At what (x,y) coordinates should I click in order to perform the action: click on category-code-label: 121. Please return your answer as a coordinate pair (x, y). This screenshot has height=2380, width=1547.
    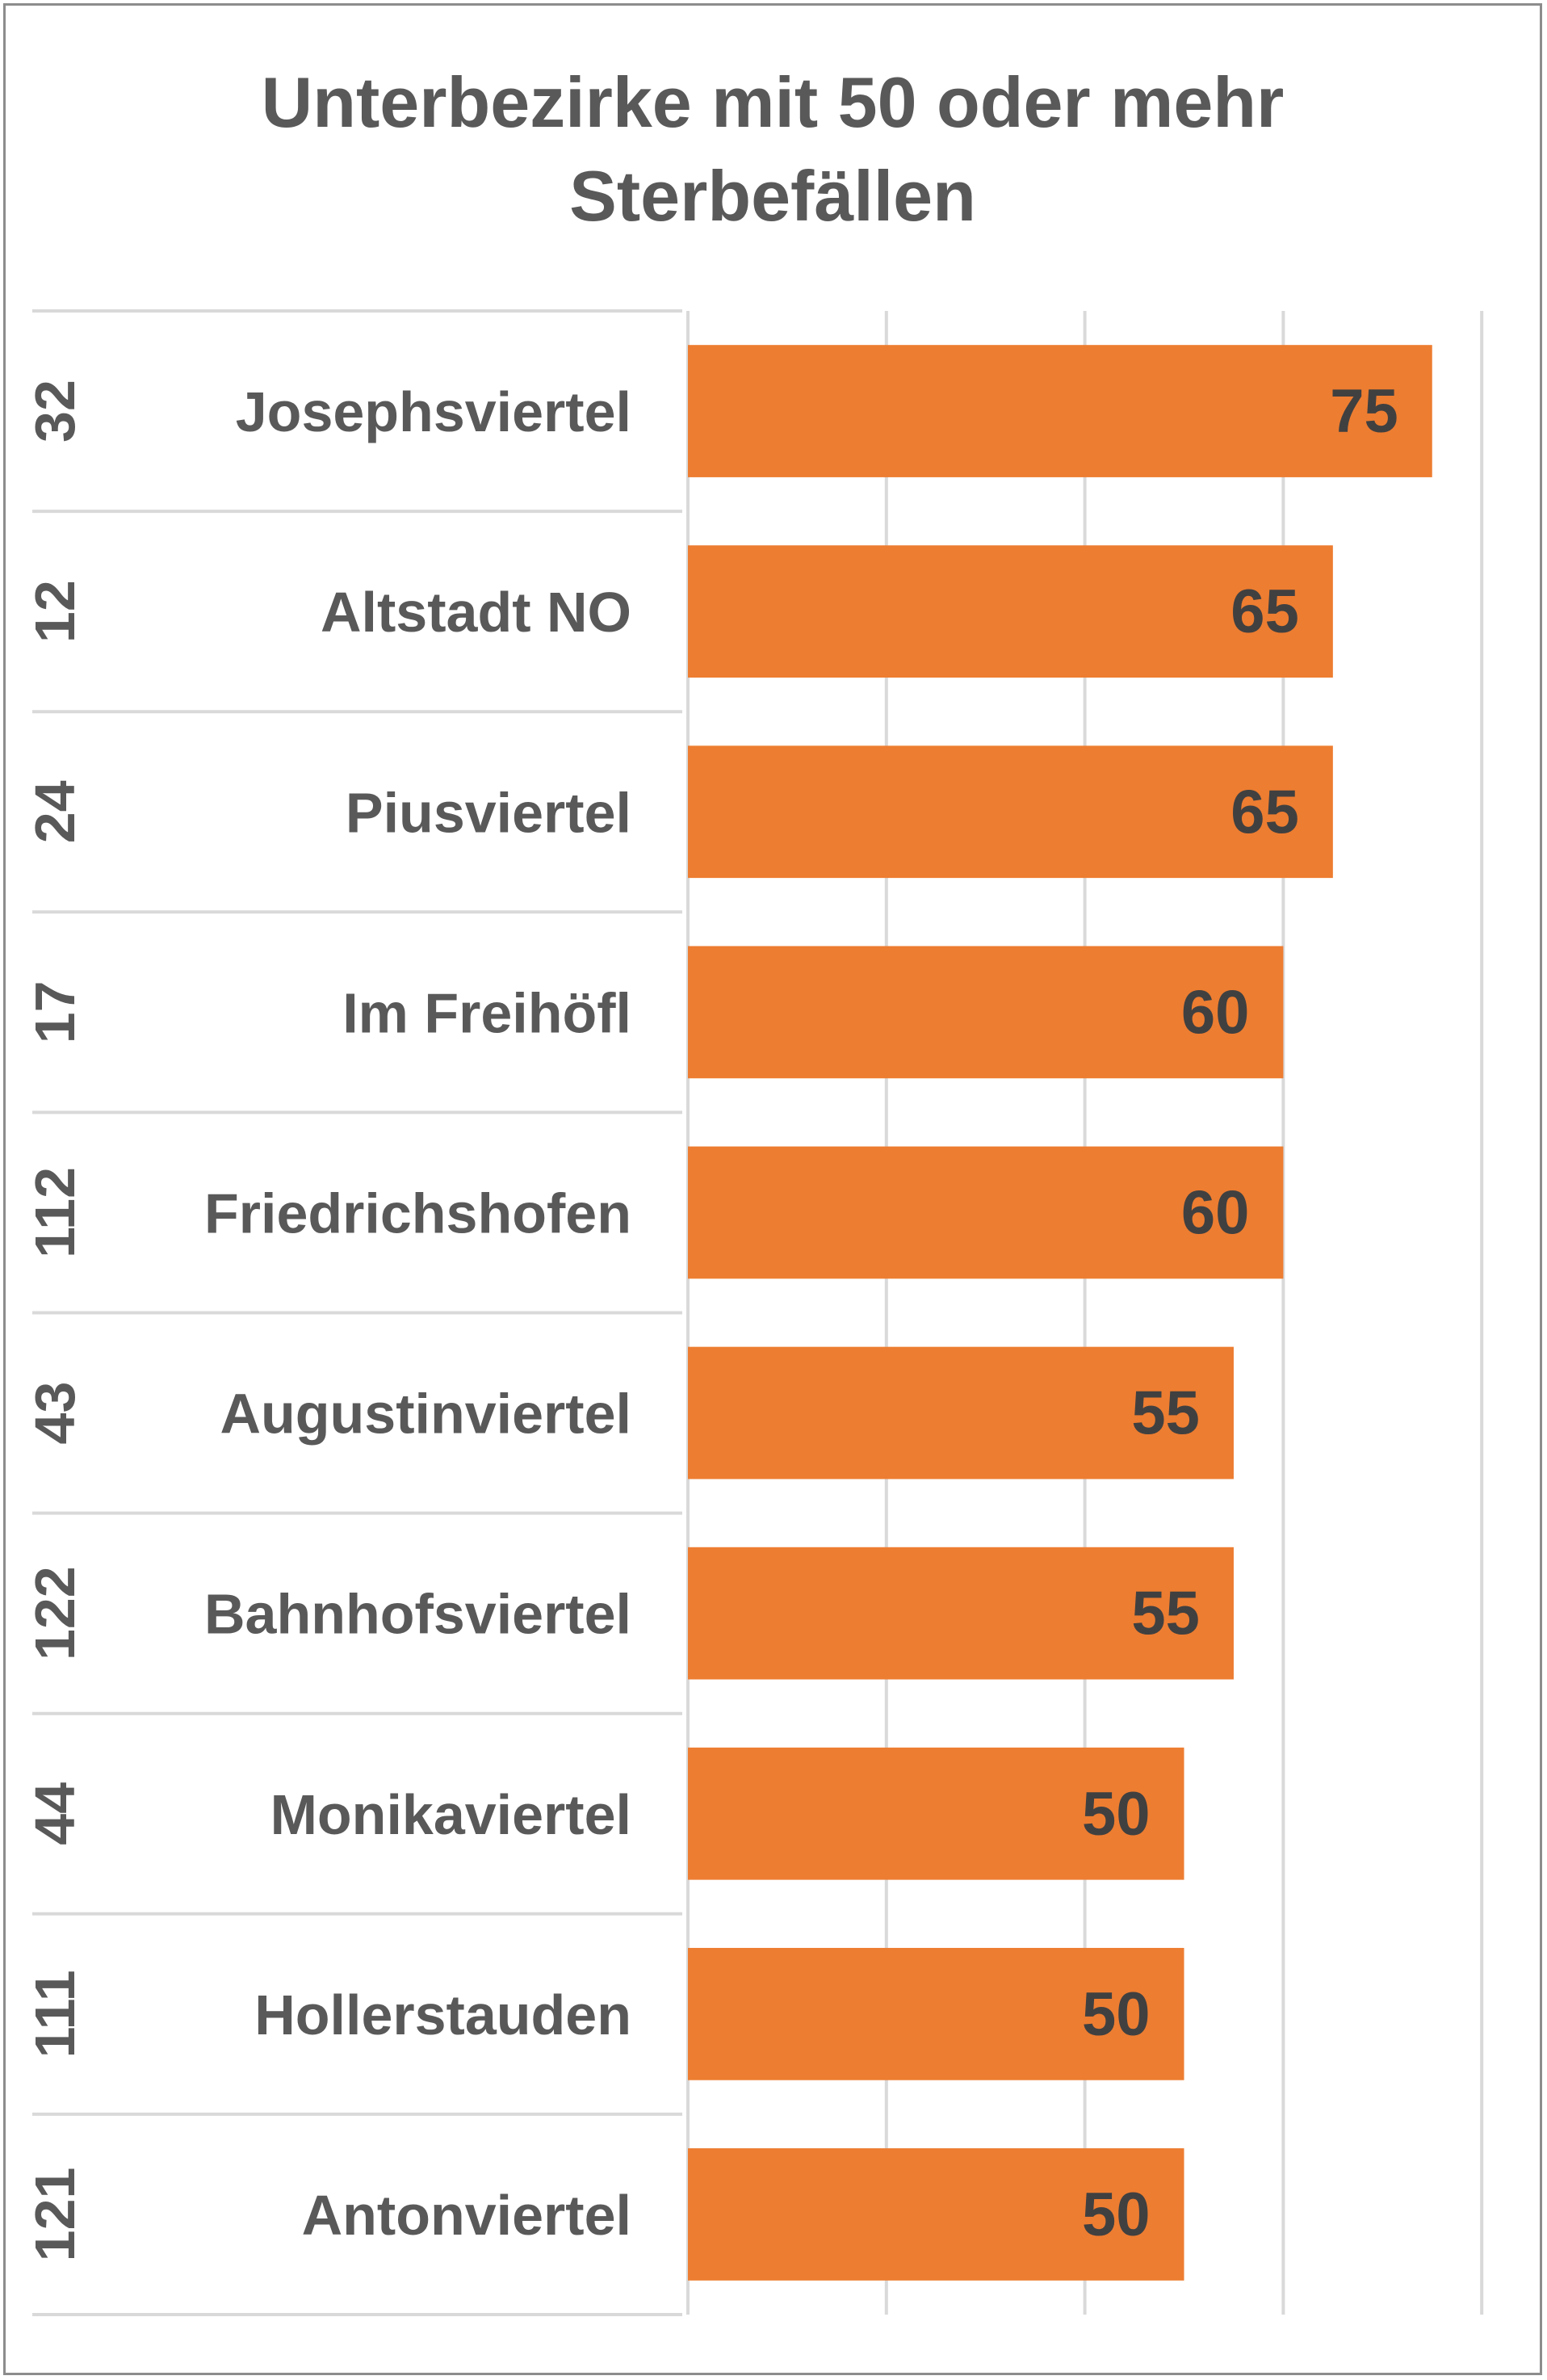
    Looking at the image, I should click on (55, 2215).